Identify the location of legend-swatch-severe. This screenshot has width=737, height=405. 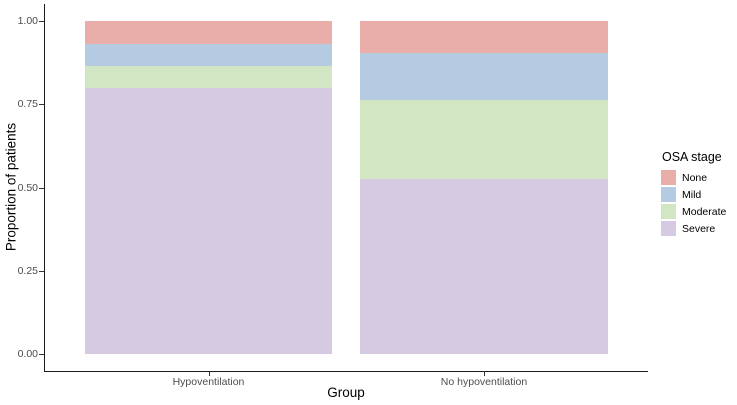
(668, 228).